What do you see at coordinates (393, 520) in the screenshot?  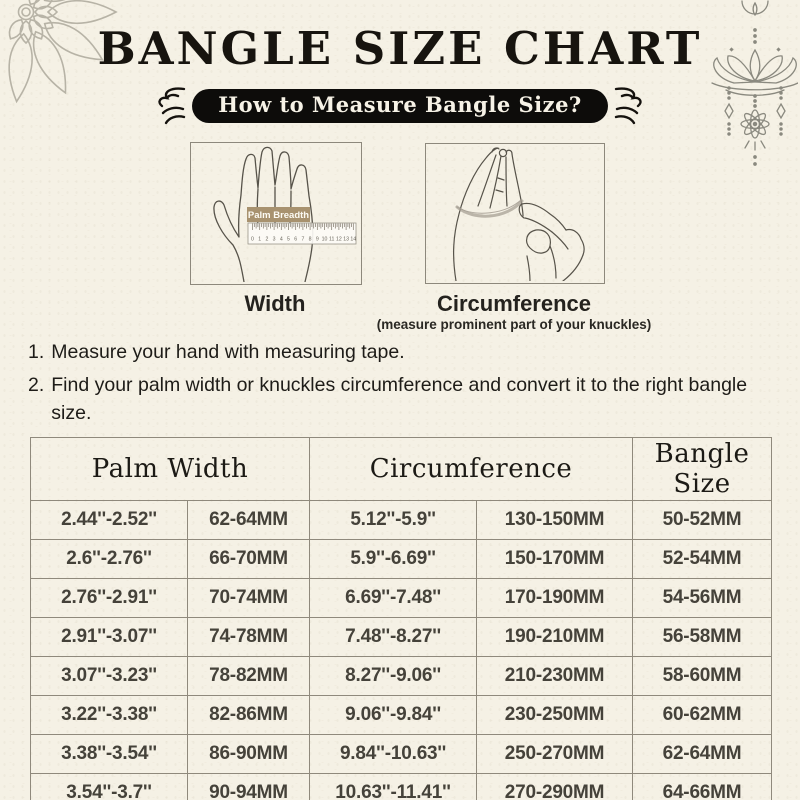 I see `size-cell: 5.12''-5.9''` at bounding box center [393, 520].